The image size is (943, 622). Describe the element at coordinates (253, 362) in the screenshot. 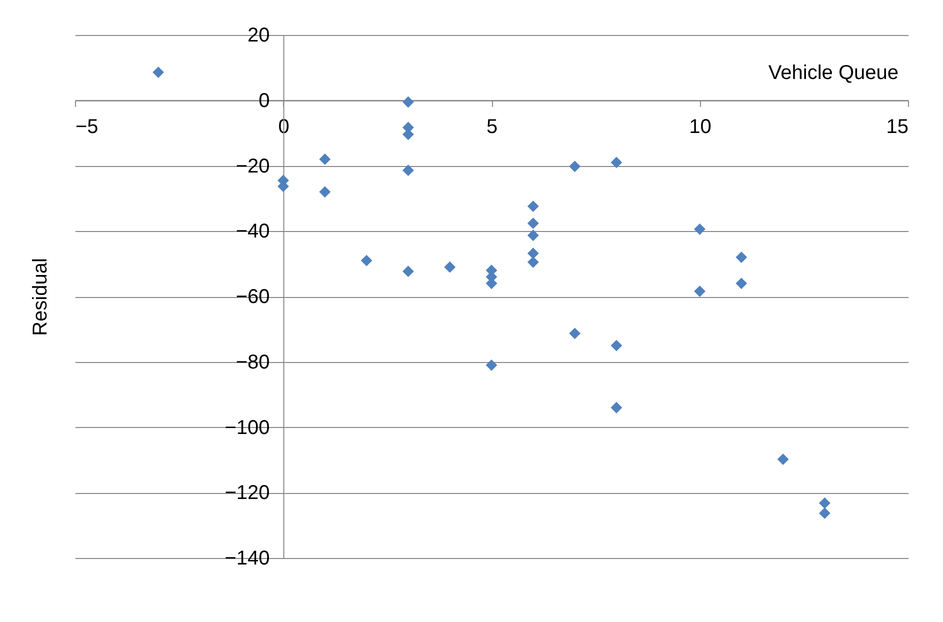

I see `y-tick-label: −80` at that location.